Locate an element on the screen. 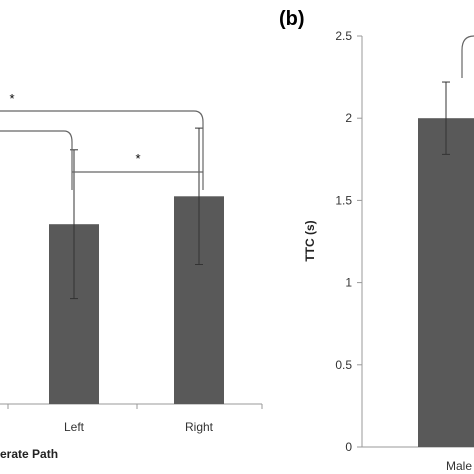  y-ticks-b: 0 0.5 1 1.5 2 2.5 is located at coordinates (348, 241).